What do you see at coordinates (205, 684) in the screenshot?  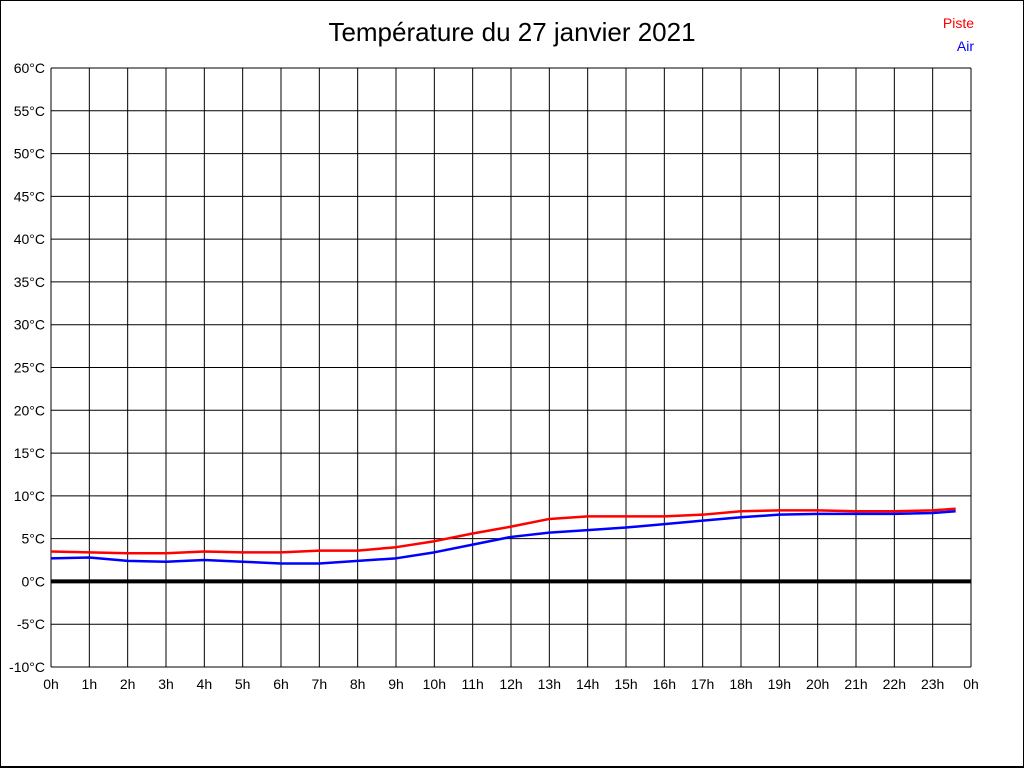 I see `svg-text: 4h` at bounding box center [205, 684].